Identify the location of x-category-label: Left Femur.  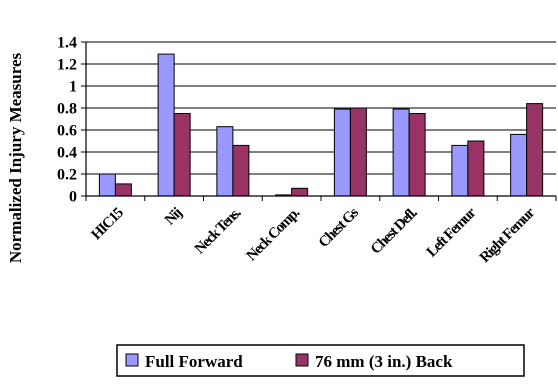
(452, 232).